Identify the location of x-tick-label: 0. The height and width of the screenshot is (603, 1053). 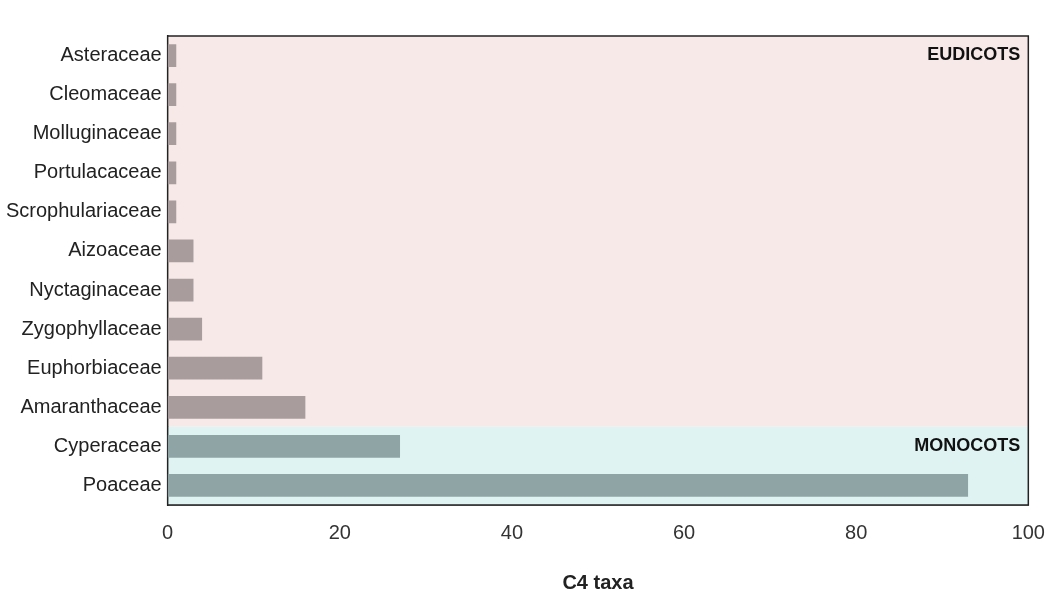
(168, 531).